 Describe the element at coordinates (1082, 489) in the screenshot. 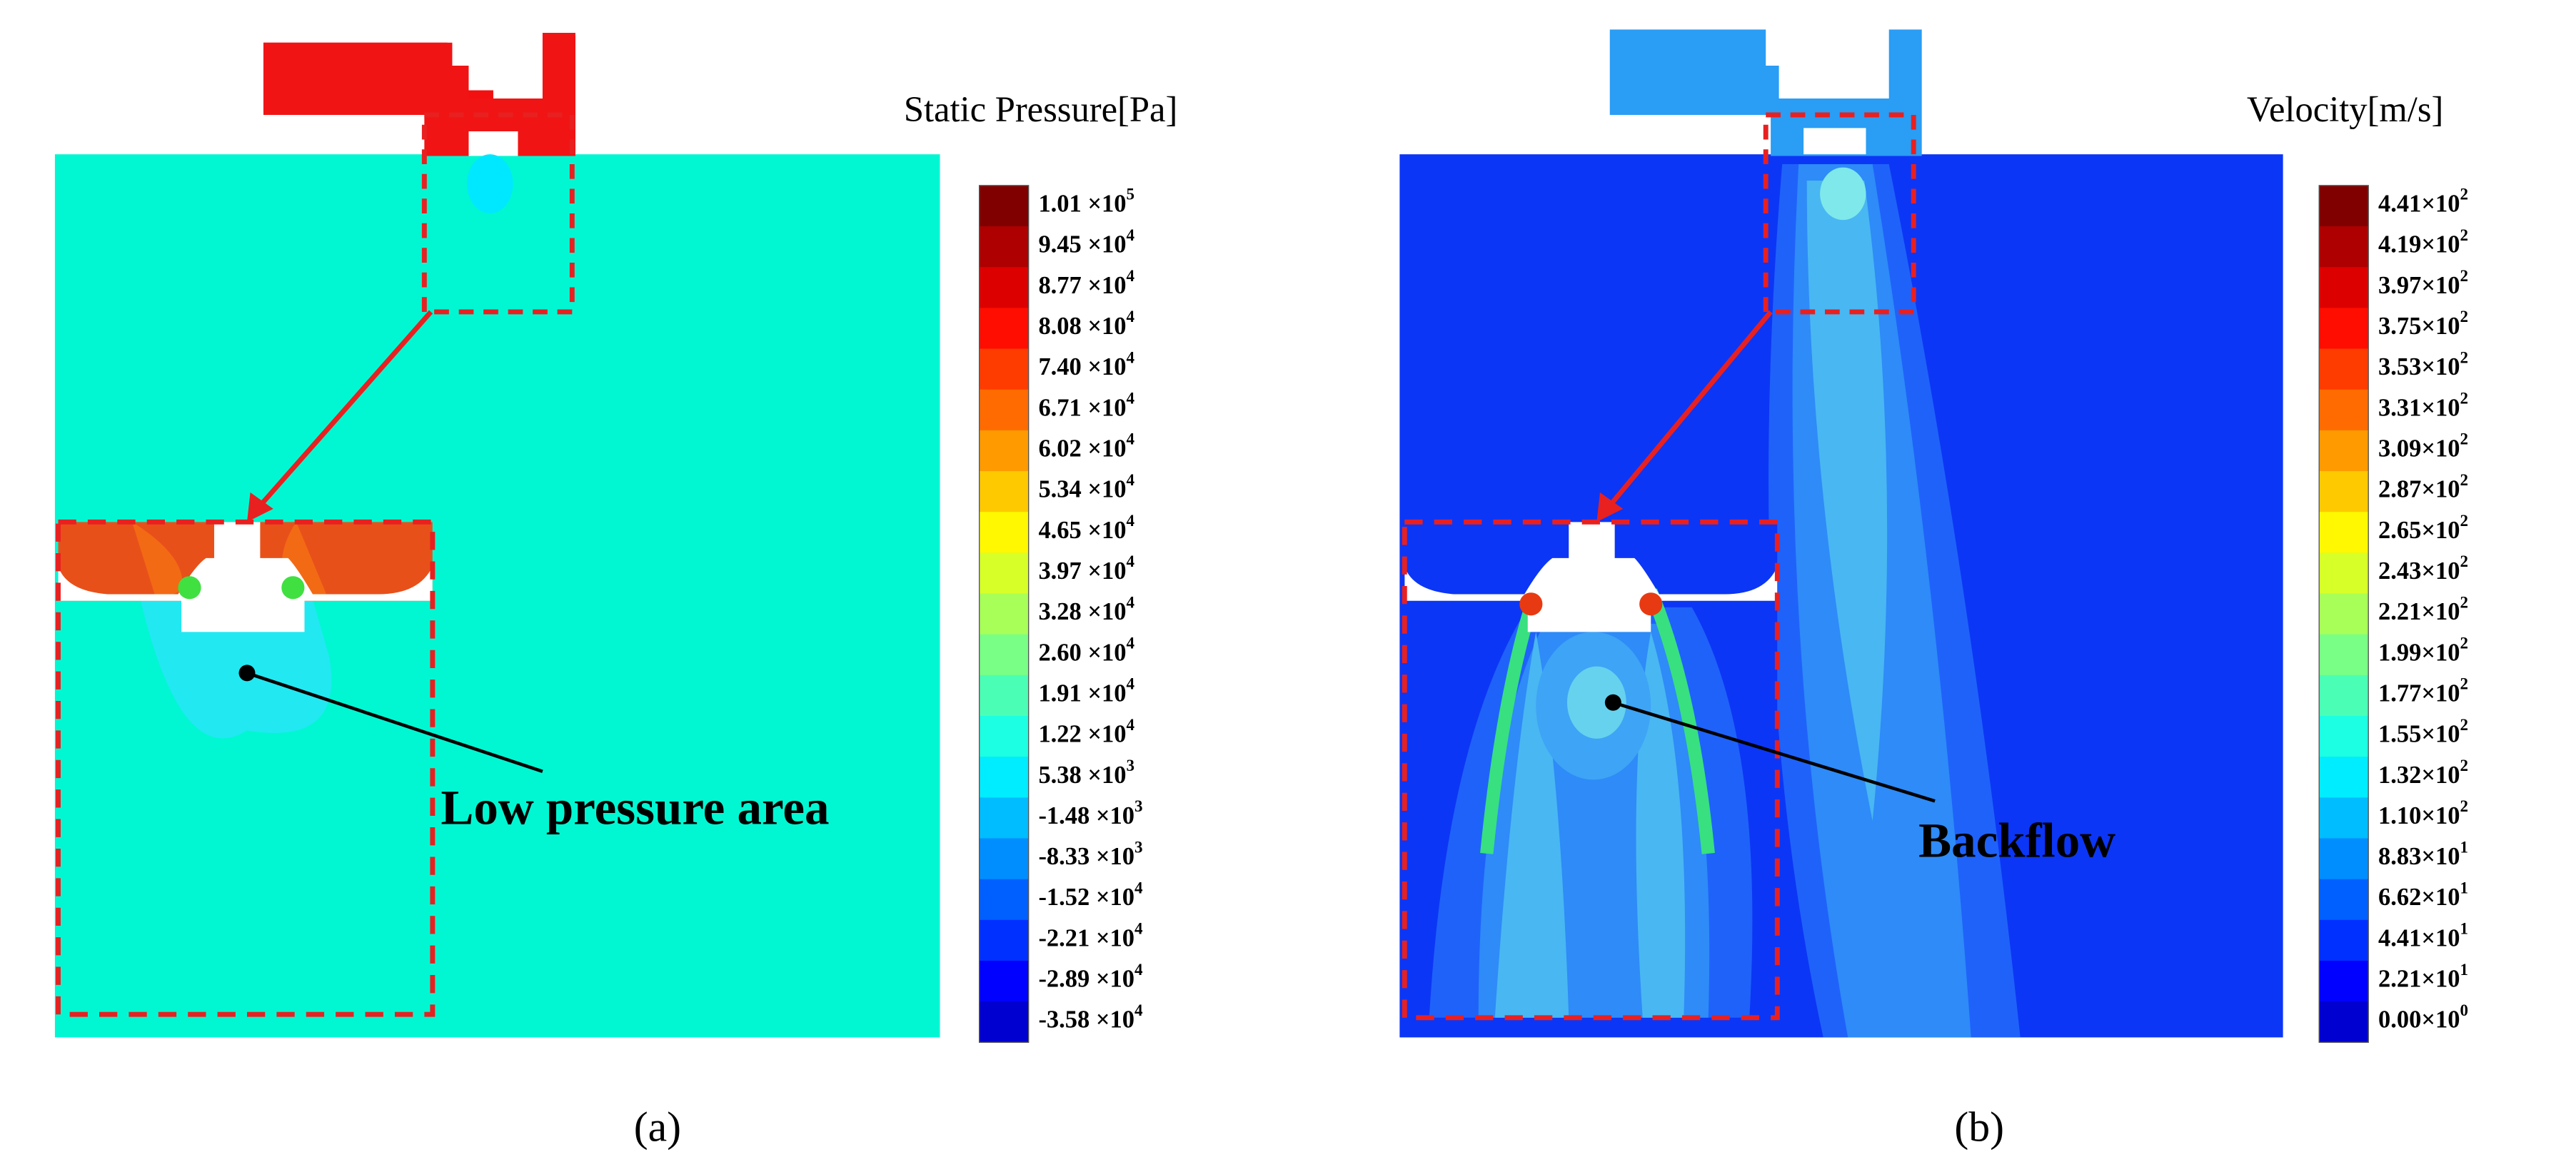

I see `label-base: 5.34 ×10` at that location.